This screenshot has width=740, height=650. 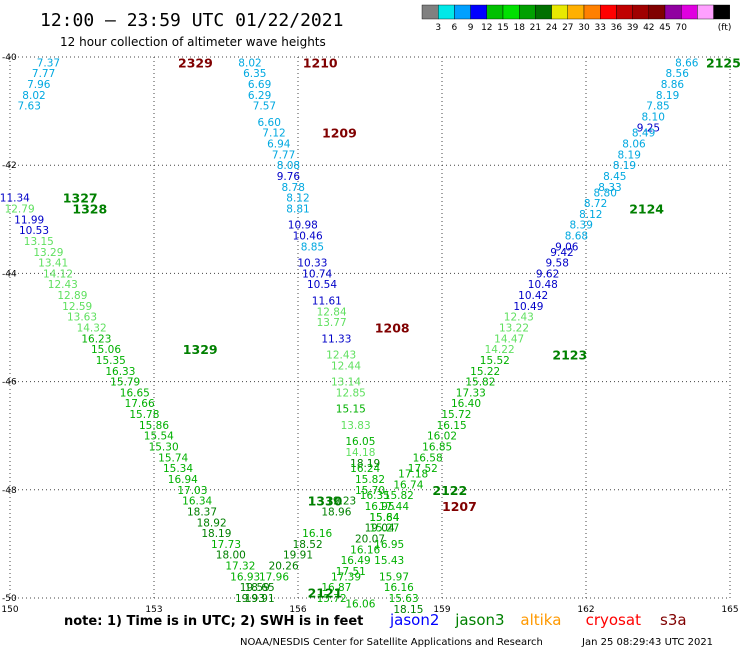 What do you see at coordinates (471, 28) in the screenshot?
I see `legend-label: 9` at bounding box center [471, 28].